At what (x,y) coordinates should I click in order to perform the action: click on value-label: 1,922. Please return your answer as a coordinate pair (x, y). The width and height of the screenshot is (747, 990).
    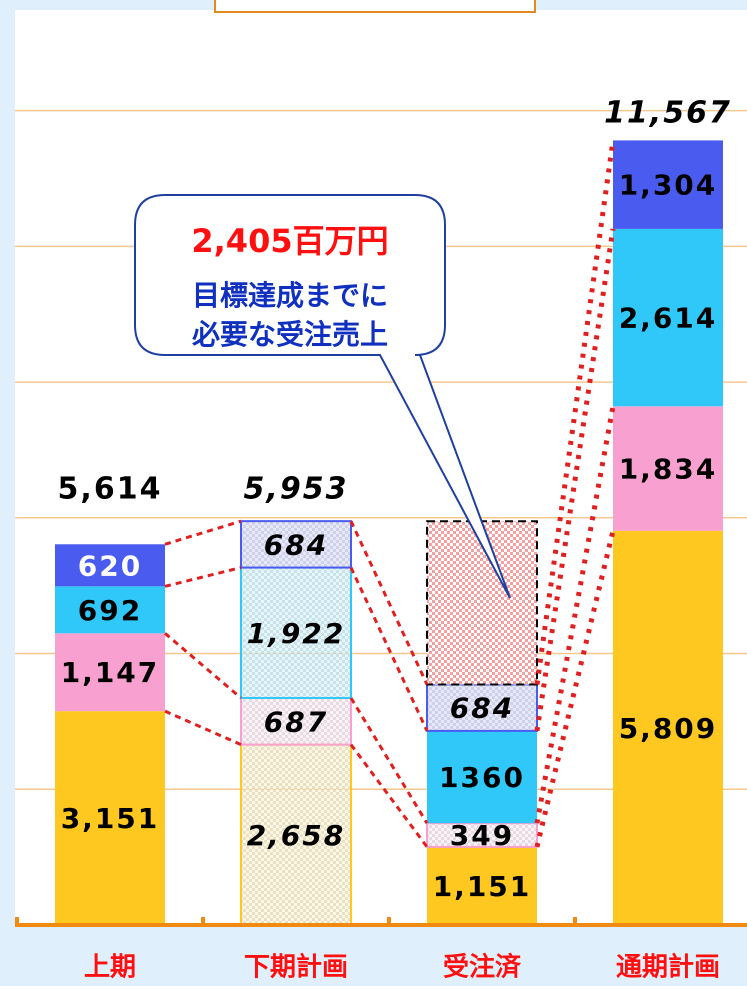
    Looking at the image, I should click on (296, 633).